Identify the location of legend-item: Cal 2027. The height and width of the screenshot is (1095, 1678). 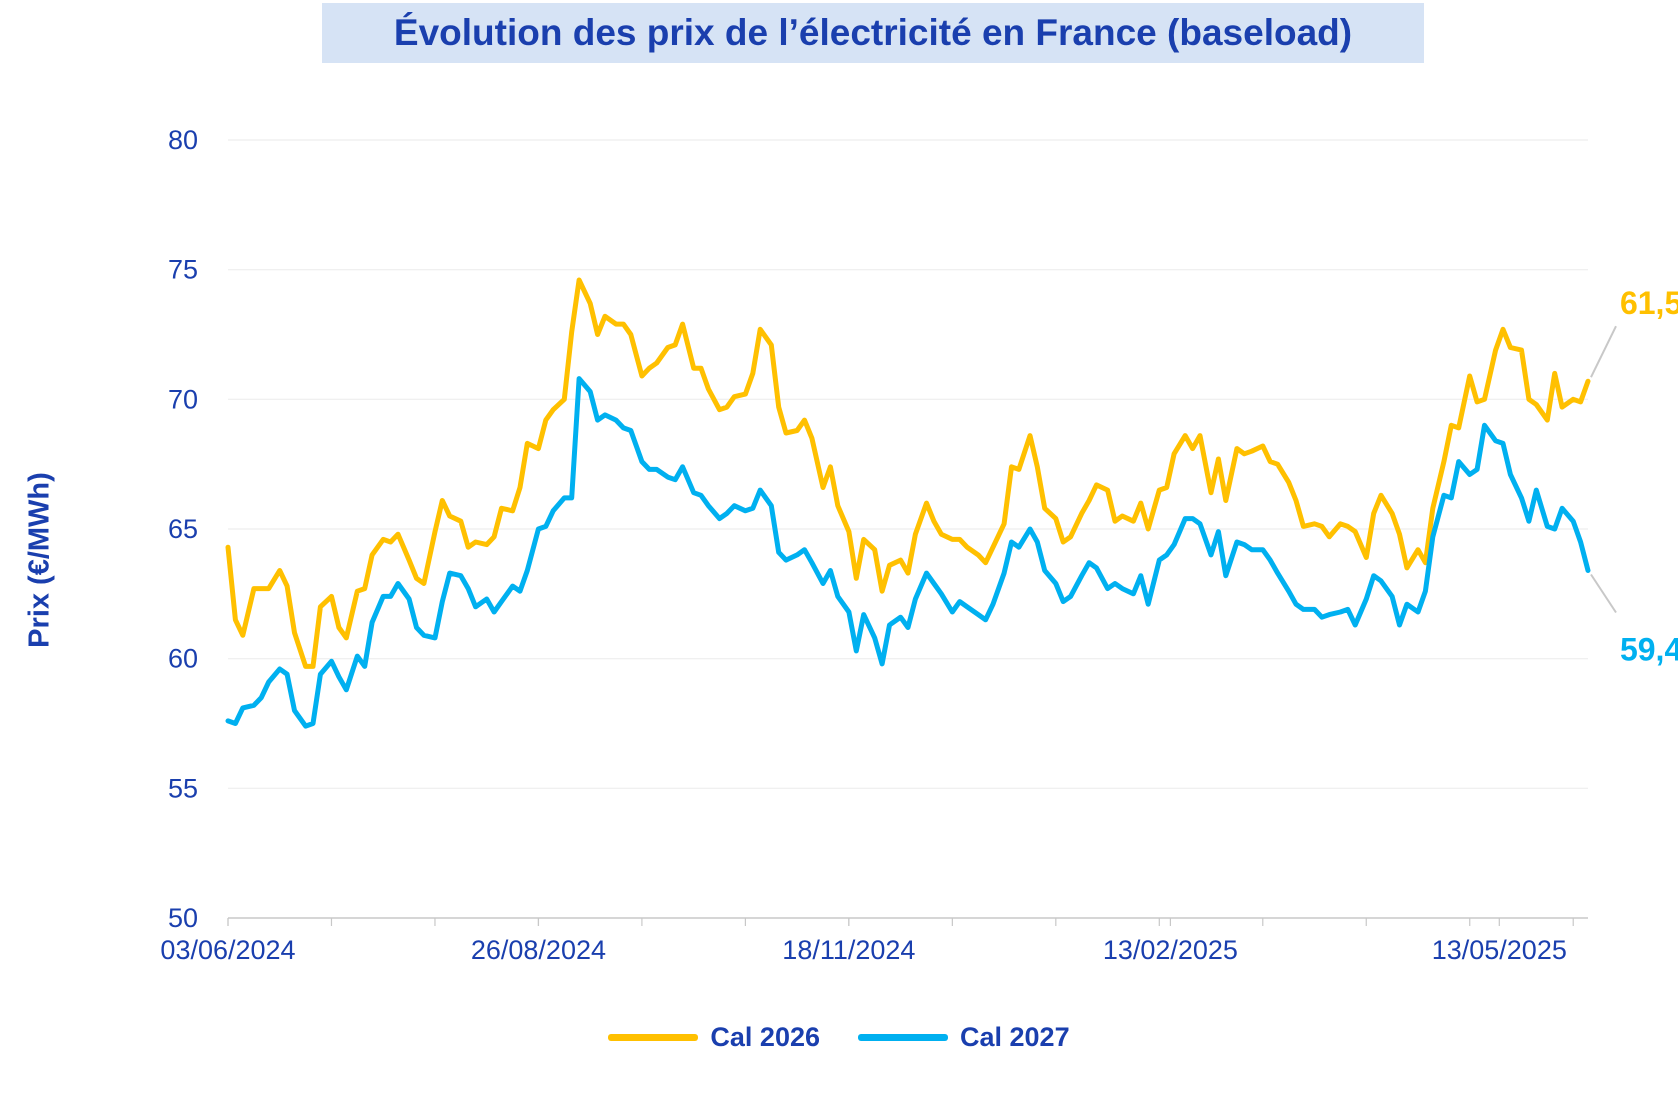
(964, 1037).